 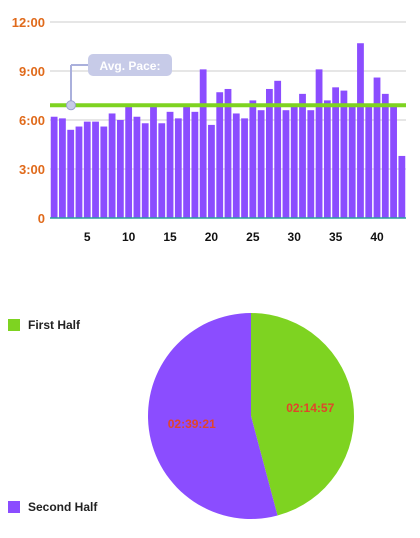 What do you see at coordinates (310, 408) in the screenshot?
I see `pie-label-first-half: 02:14:57` at bounding box center [310, 408].